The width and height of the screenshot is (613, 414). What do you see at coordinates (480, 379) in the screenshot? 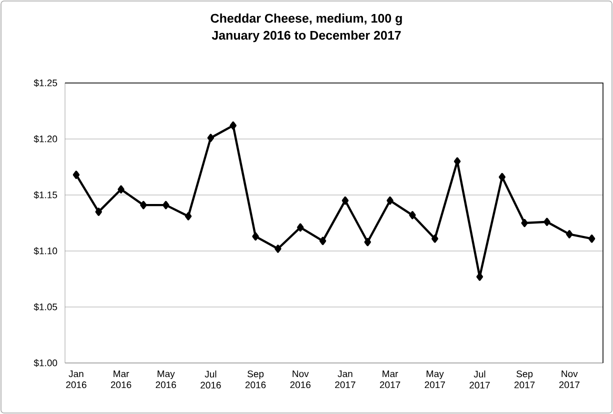
I see `x-tick-label: Jul 2017` at bounding box center [480, 379].